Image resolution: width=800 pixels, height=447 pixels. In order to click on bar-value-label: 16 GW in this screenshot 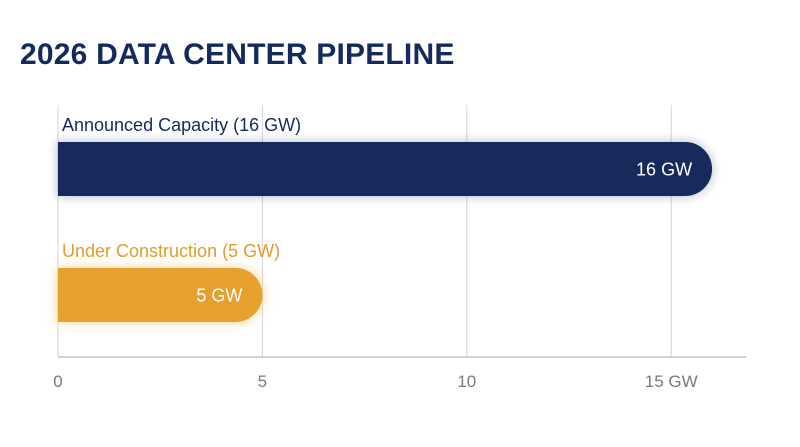, I will do `click(664, 170)`.